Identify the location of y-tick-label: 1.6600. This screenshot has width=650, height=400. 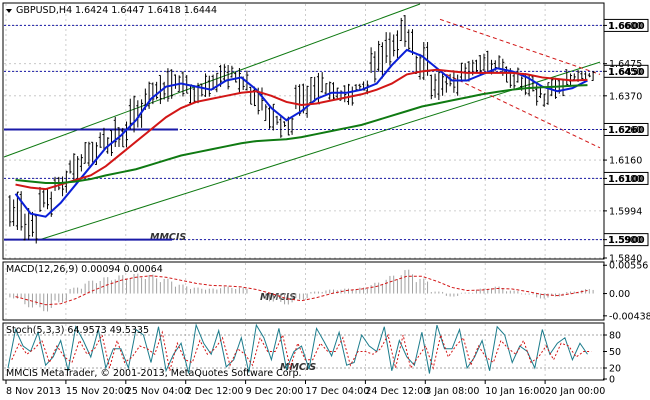
(625, 26).